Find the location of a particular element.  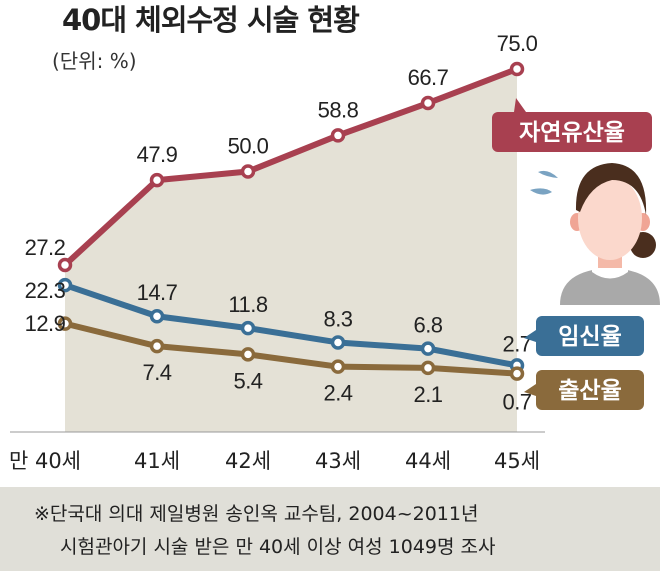

data-label: 47.9 is located at coordinates (157, 154).